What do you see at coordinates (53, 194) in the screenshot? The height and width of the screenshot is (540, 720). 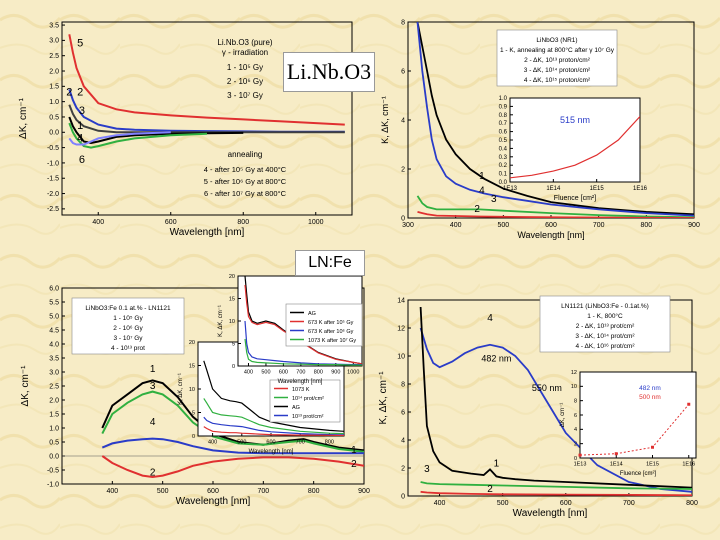 I see `y-tick-label: -2.0` at bounding box center [53, 194].